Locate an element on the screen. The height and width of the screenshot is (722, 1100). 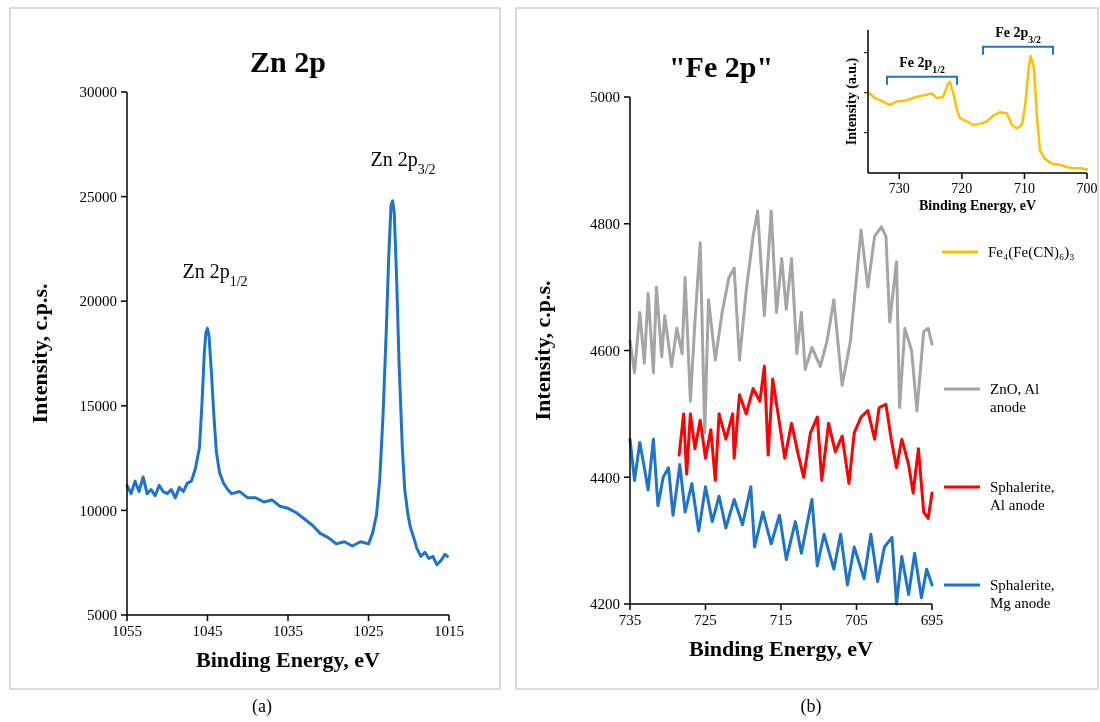
x-tick-label: 720 is located at coordinates (962, 188).